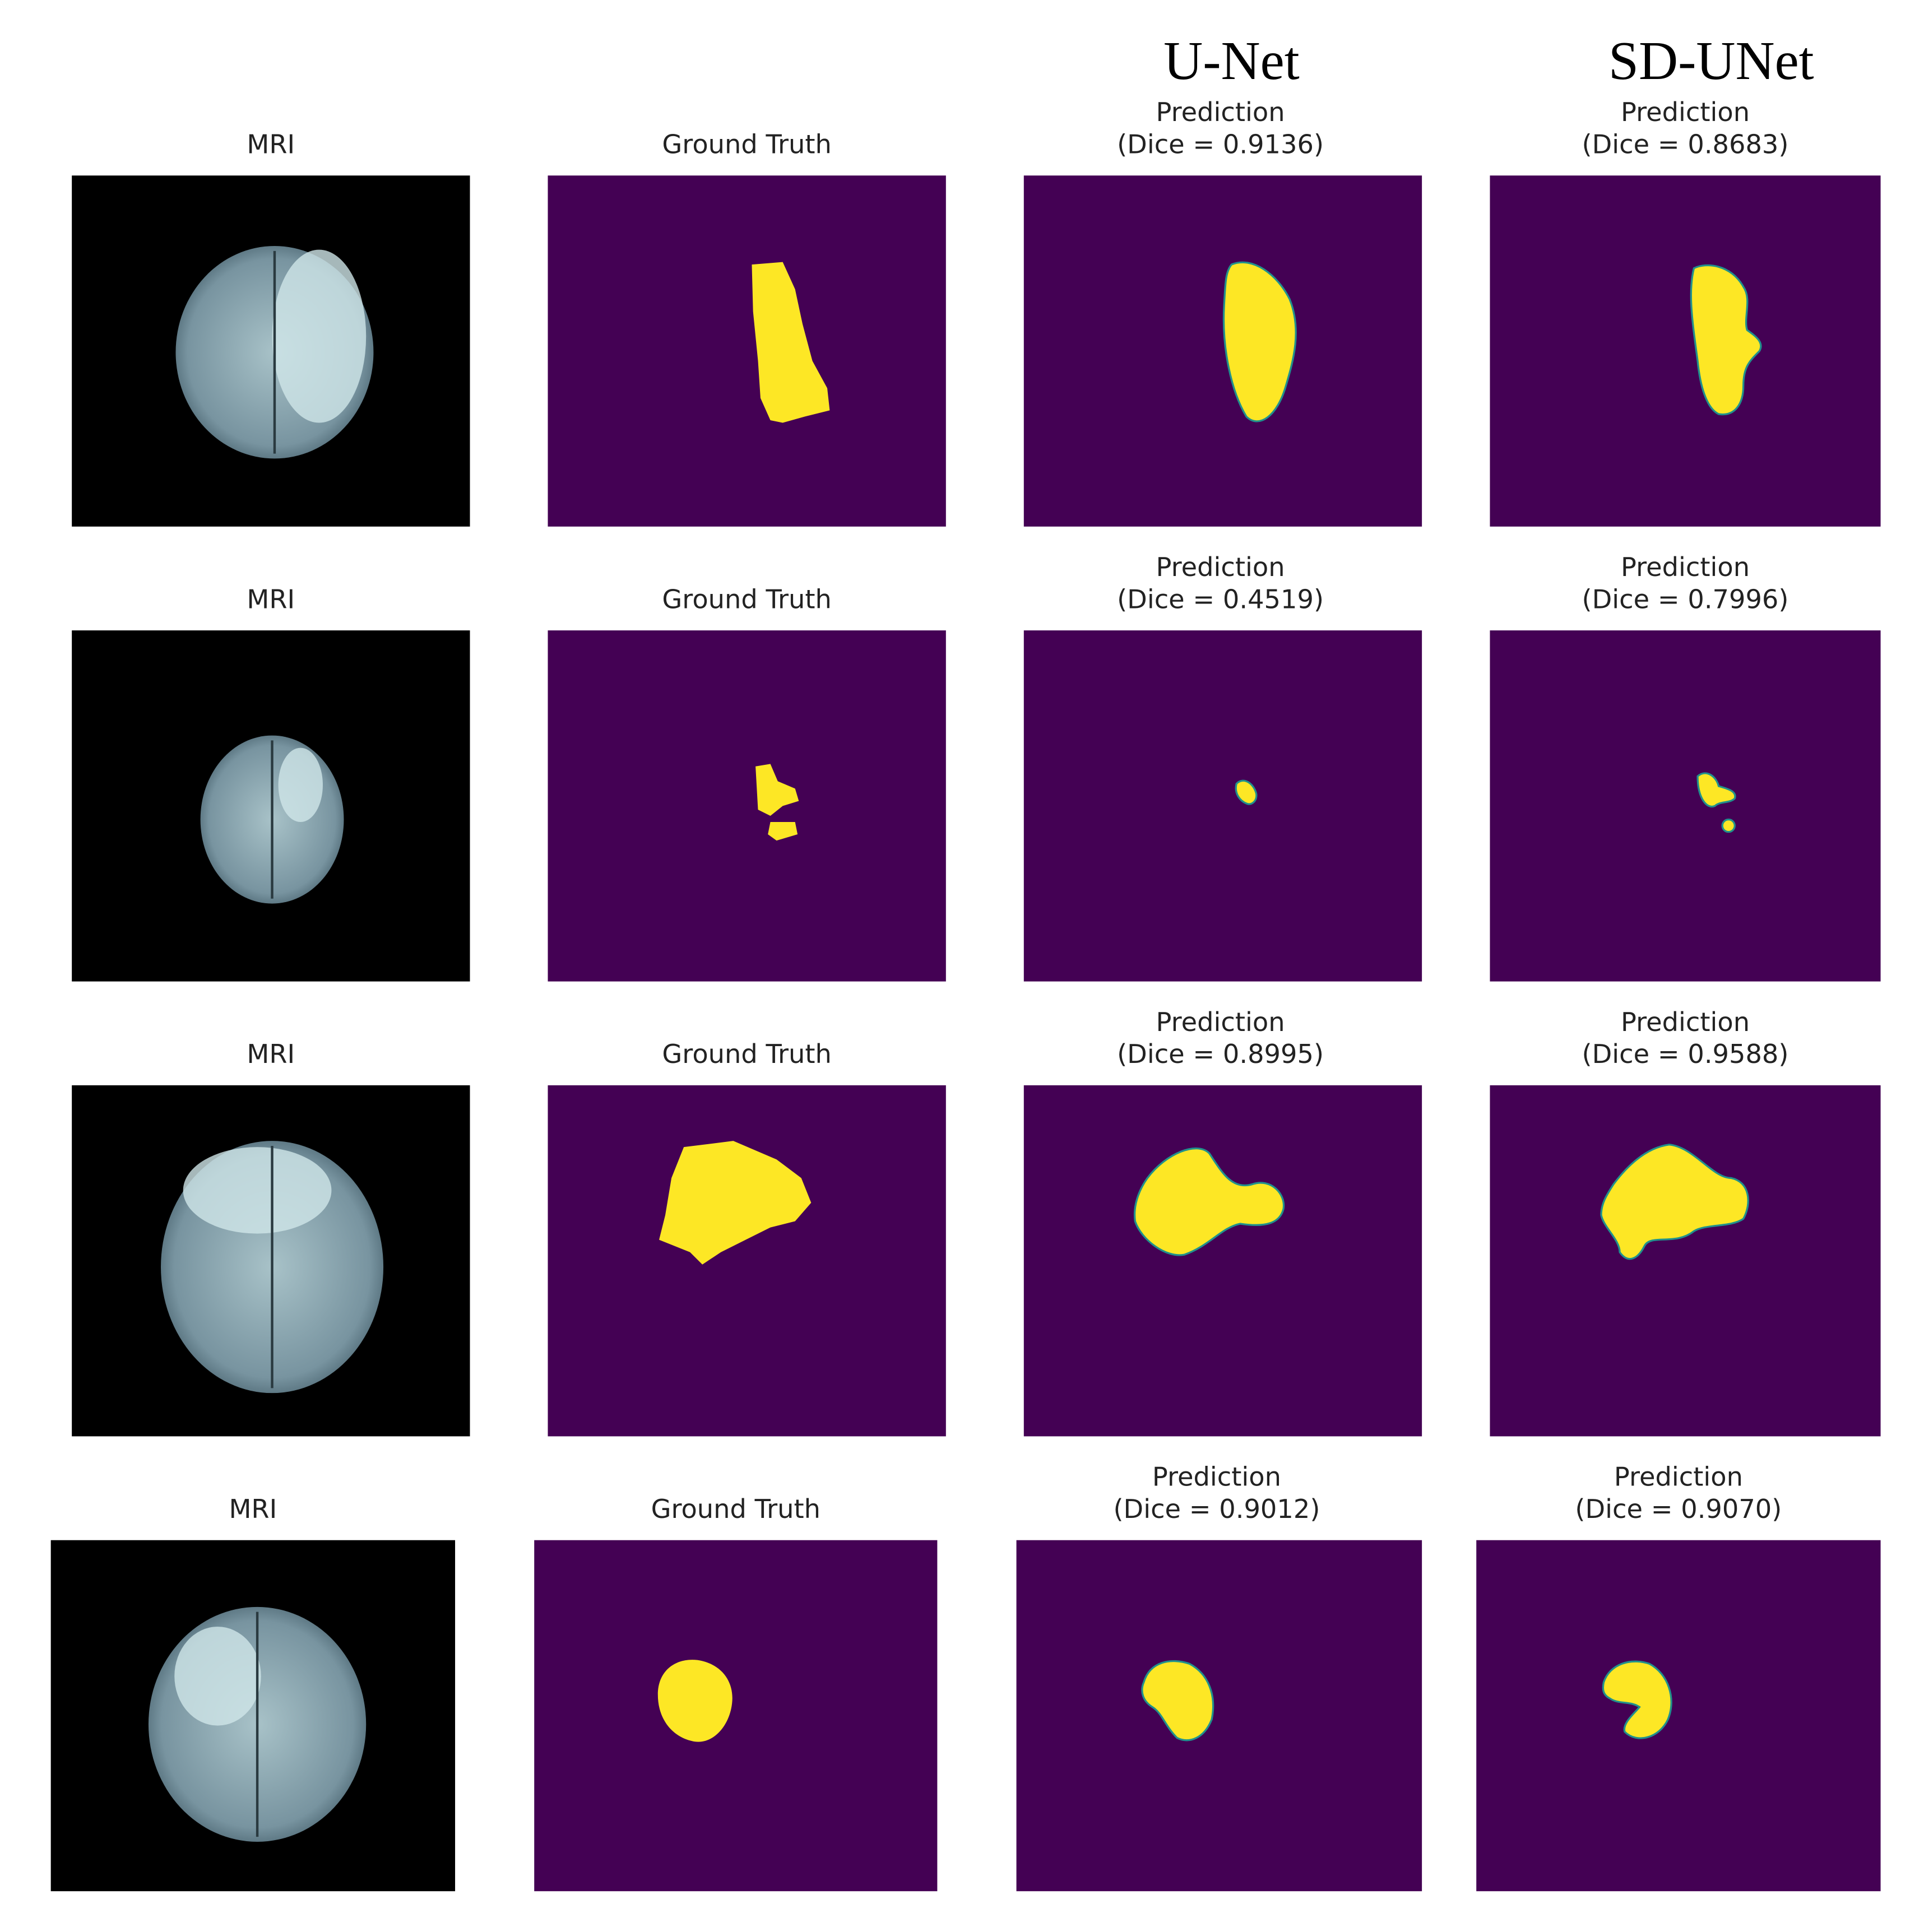  What do you see at coordinates (1220, 1054) in the screenshot?
I see `panel-title: (Dice = 0.8995)` at bounding box center [1220, 1054].